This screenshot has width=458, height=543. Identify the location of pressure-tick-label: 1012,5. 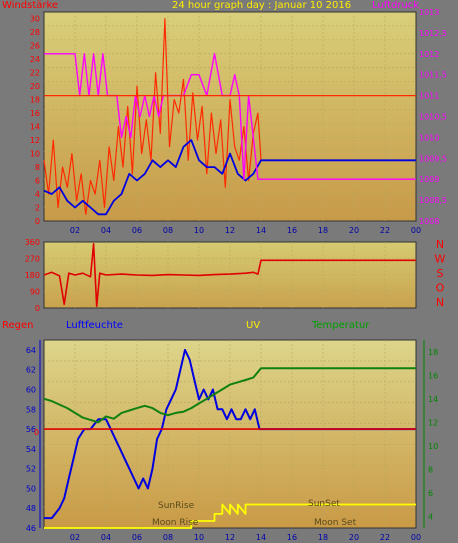
(433, 33).